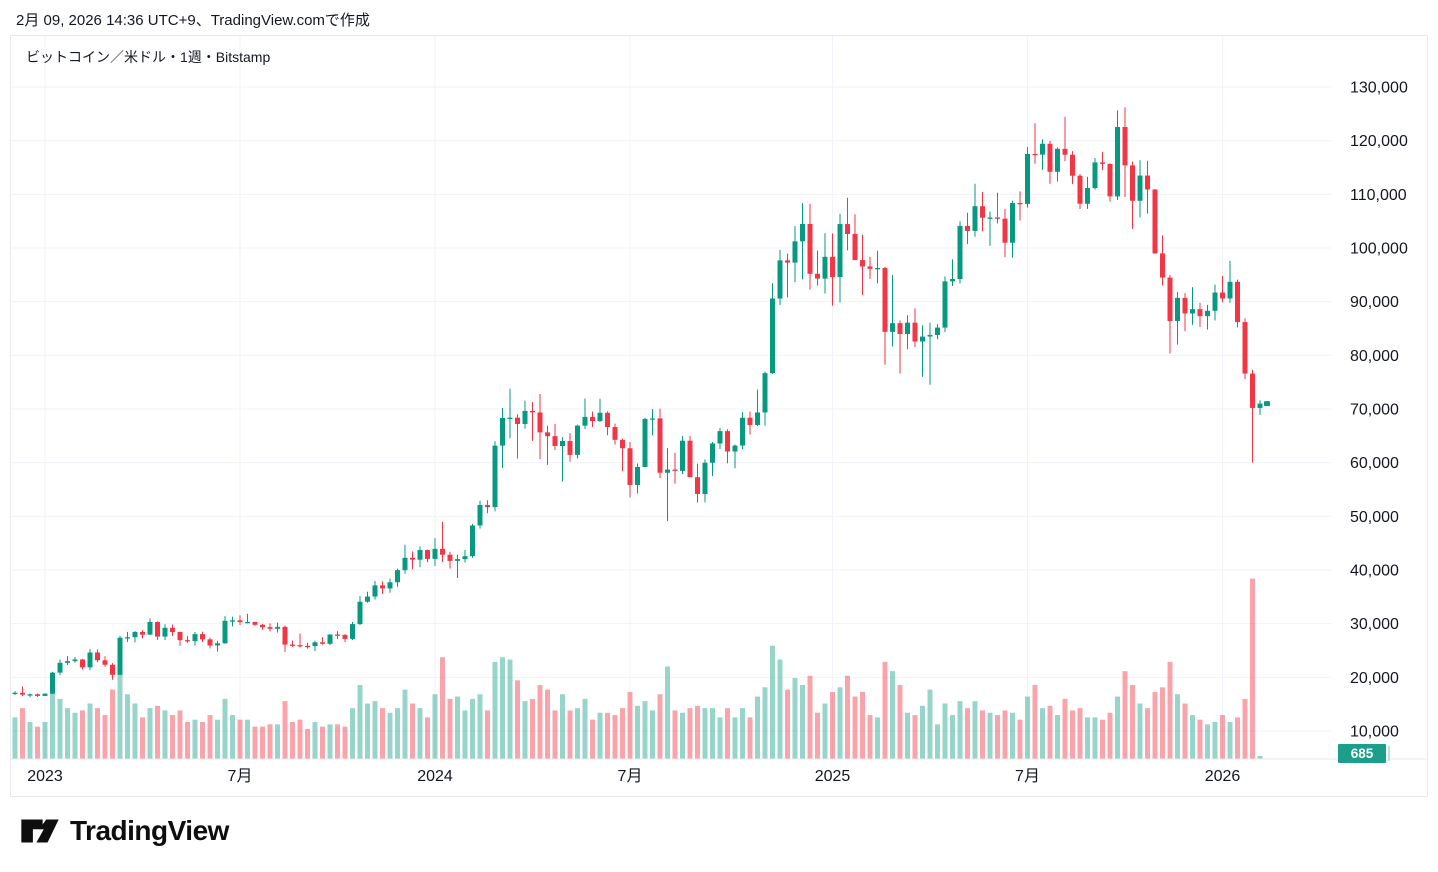  Describe the element at coordinates (1374, 463) in the screenshot. I see `svg-text: 60,000` at that location.